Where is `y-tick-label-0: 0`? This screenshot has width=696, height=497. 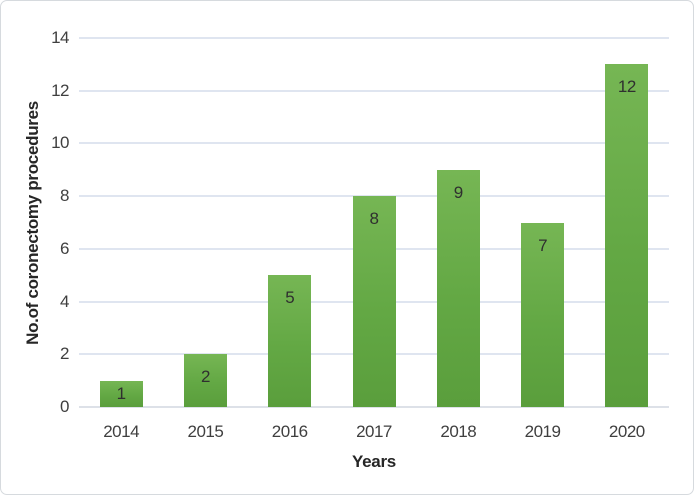
y-tick-label-0: 0 is located at coordinates (64, 406).